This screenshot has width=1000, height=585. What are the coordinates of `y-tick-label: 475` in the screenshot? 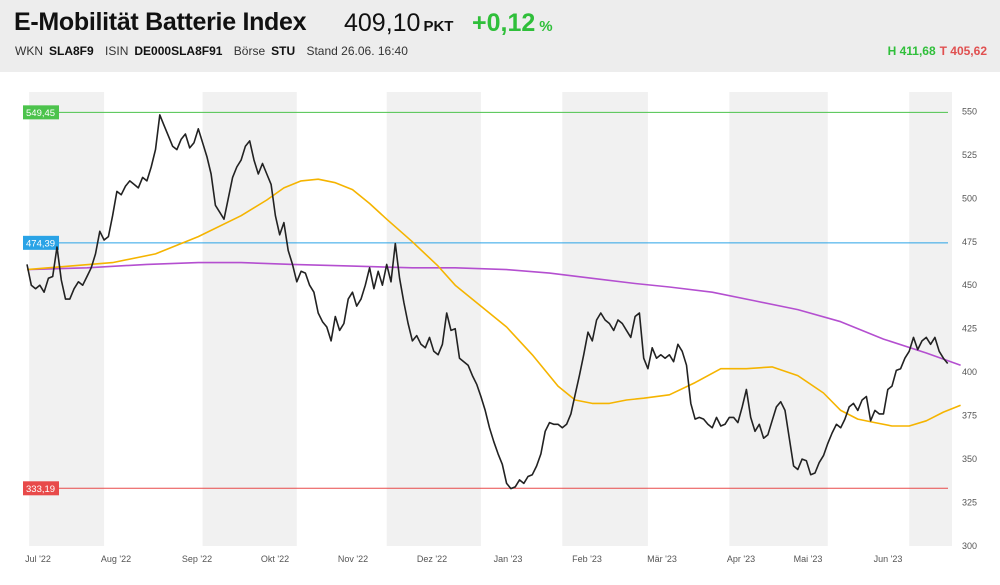 It's located at (969, 242).